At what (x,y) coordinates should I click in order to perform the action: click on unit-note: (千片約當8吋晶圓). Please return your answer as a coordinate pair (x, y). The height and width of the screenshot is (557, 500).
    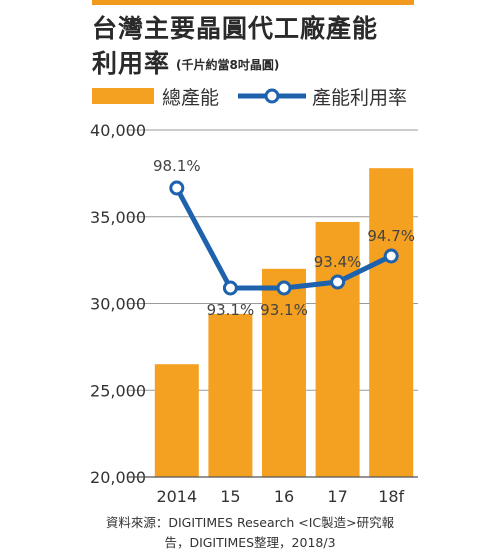
    Looking at the image, I should click on (228, 65).